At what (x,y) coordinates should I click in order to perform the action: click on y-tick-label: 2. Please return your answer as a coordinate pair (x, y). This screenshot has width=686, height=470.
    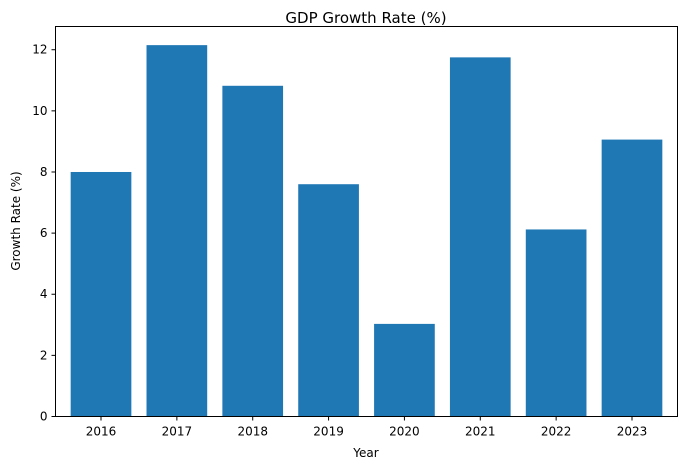
    Looking at the image, I should click on (44, 355).